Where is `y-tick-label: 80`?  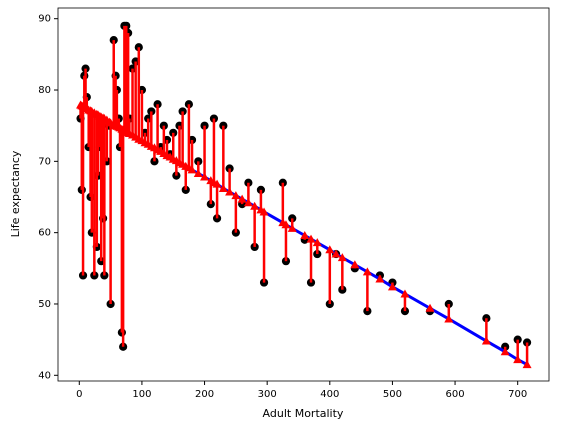 y-tick-label: 80 is located at coordinates (44, 90).